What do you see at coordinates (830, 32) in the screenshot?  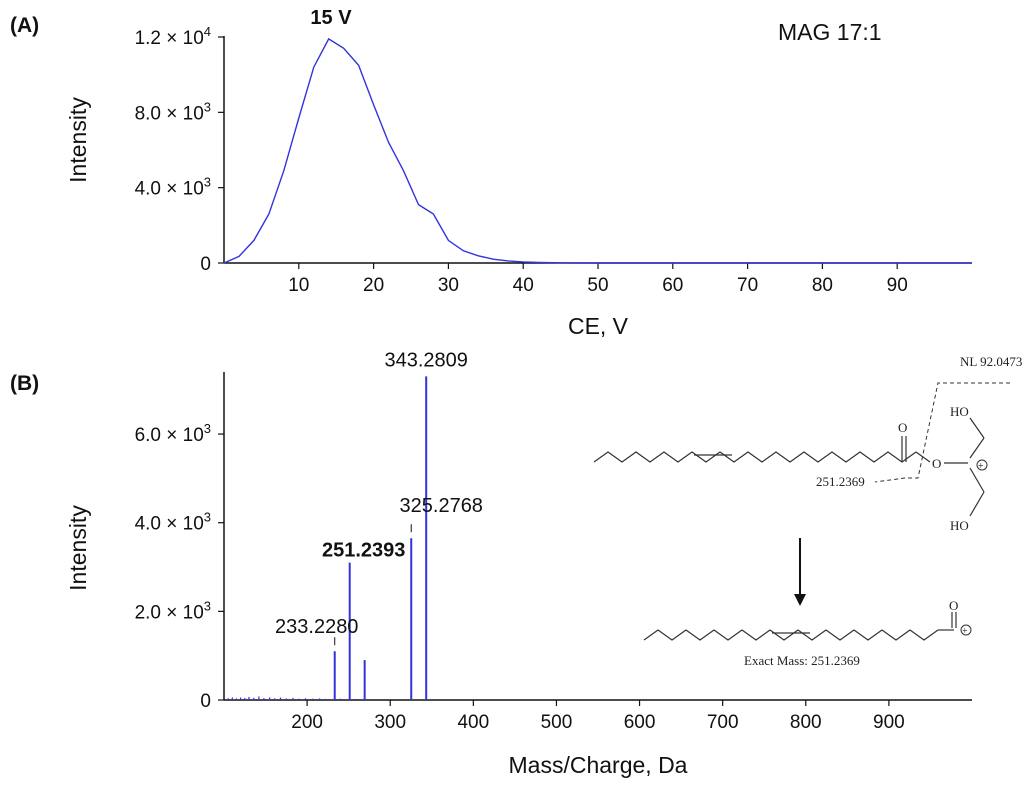 I see `chart-a-compound-annotation: MAG 17:1` at bounding box center [830, 32].